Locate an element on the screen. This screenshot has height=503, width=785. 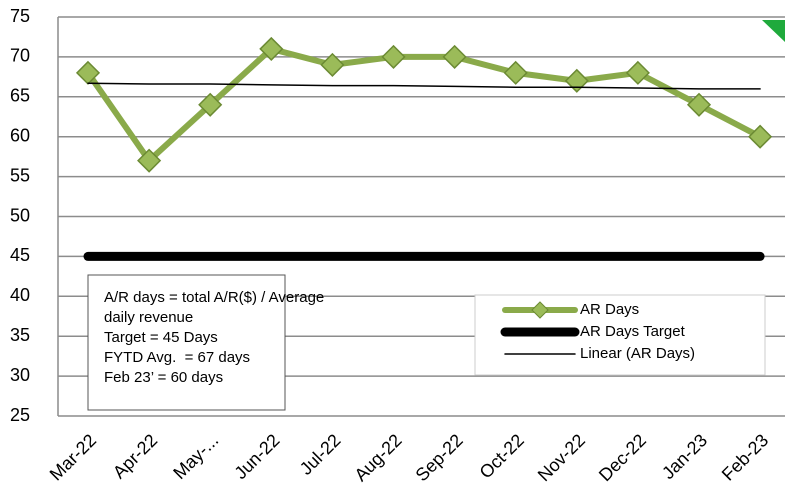
corner-triangle is located at coordinates (773, 31).